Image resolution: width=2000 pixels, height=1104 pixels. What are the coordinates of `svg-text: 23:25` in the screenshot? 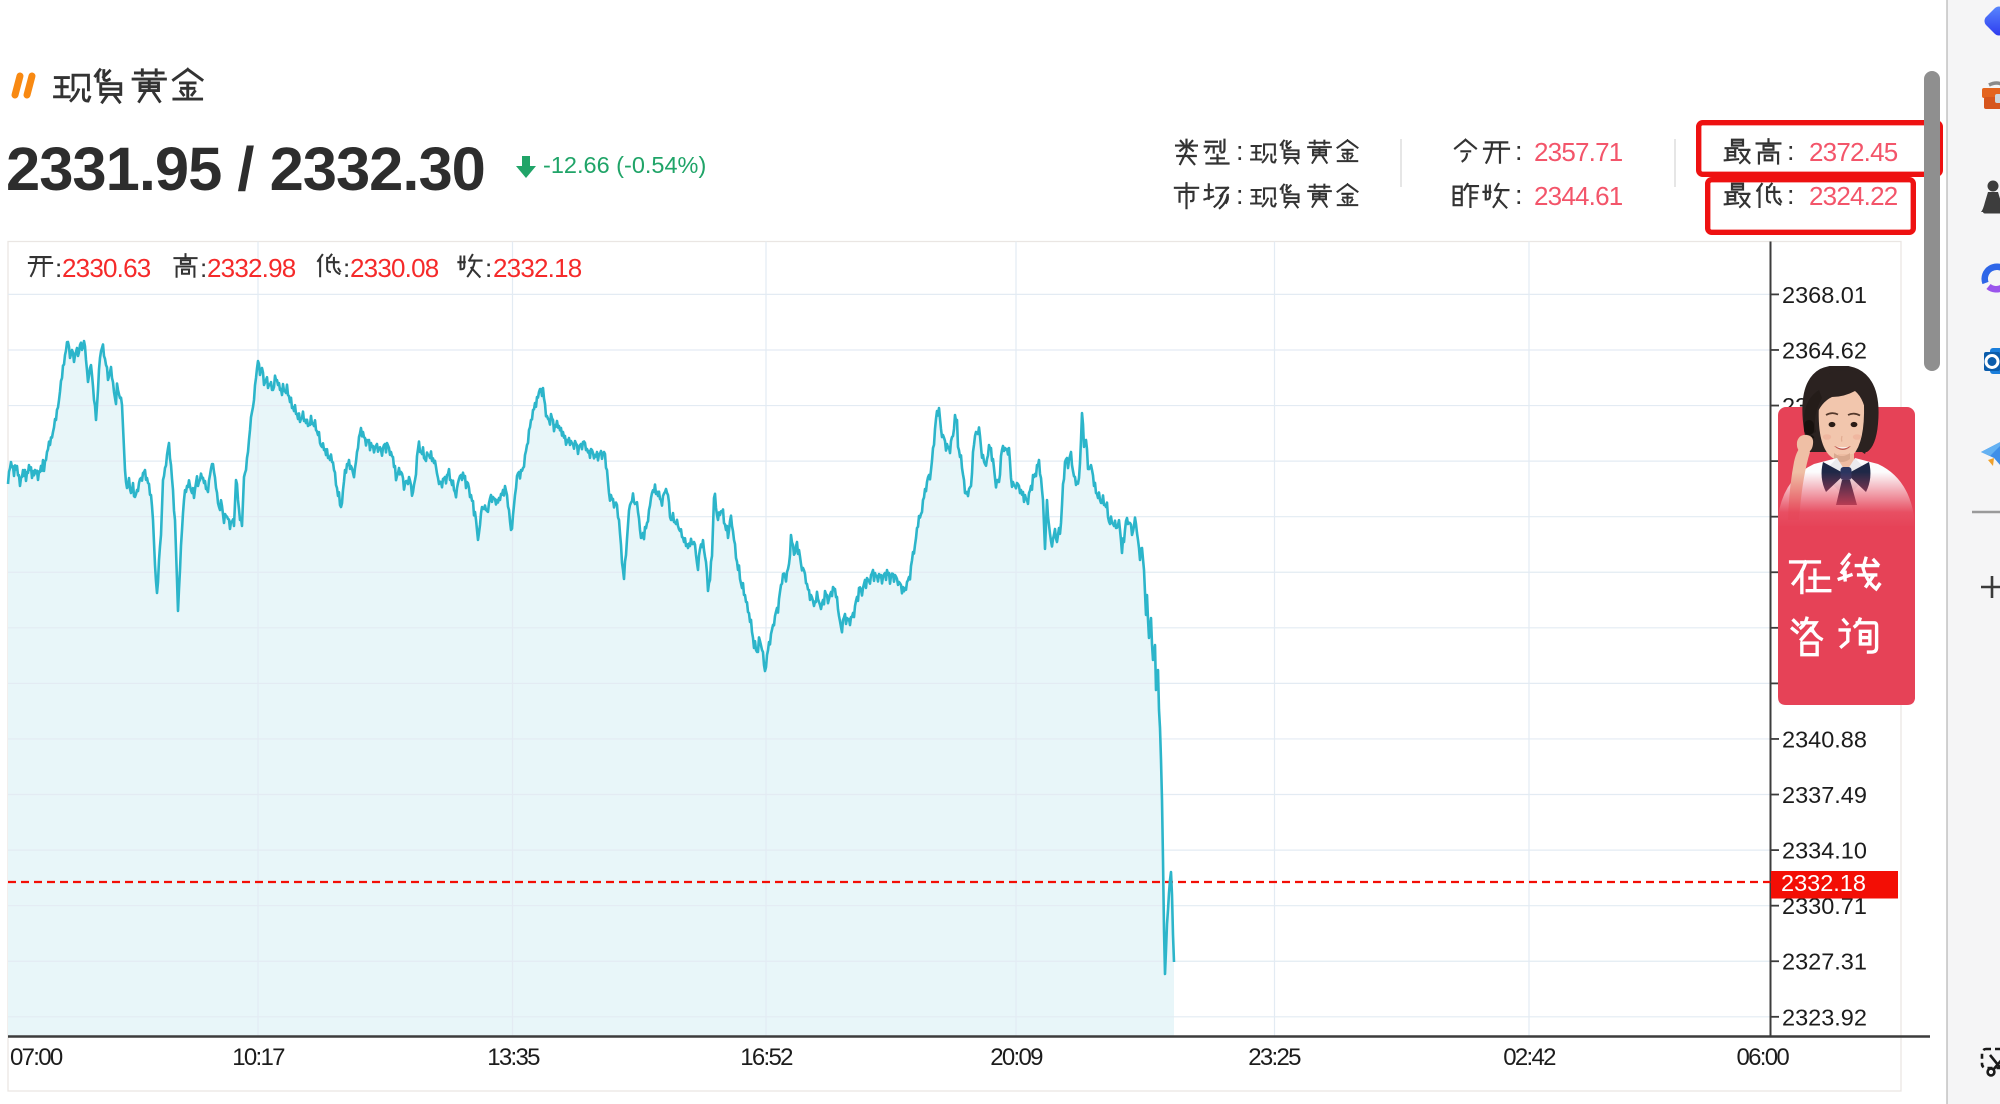 It's located at (1274, 1057).